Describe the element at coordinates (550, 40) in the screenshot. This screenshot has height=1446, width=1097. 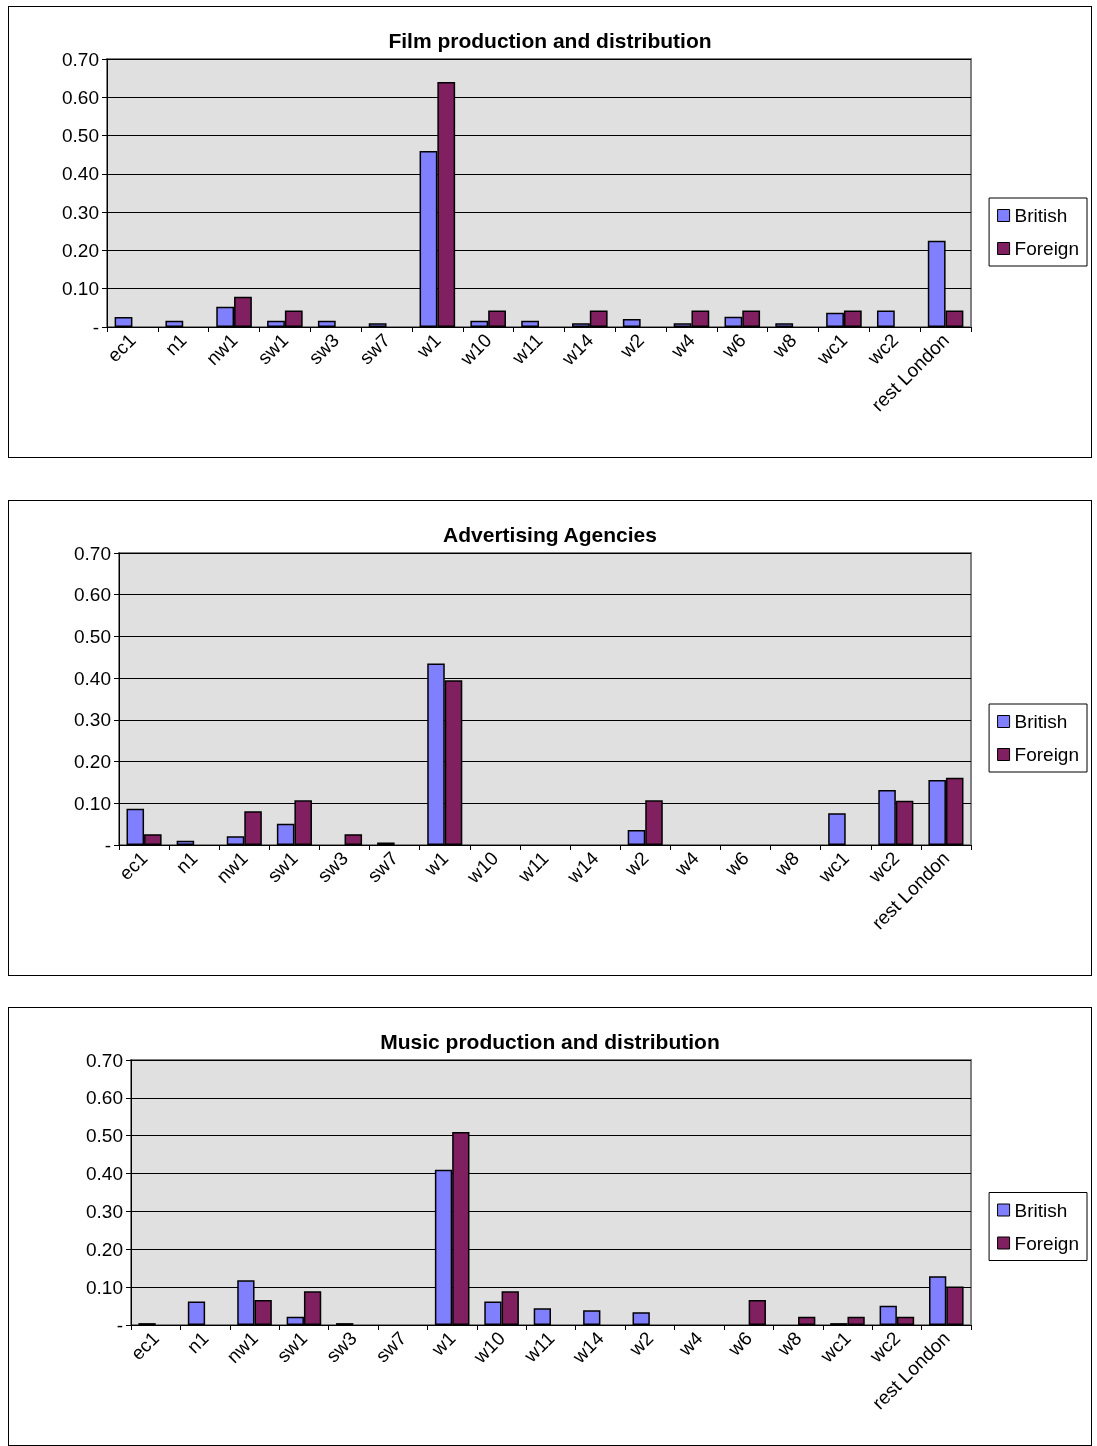
I see `chart-title: Film production and distribution` at that location.